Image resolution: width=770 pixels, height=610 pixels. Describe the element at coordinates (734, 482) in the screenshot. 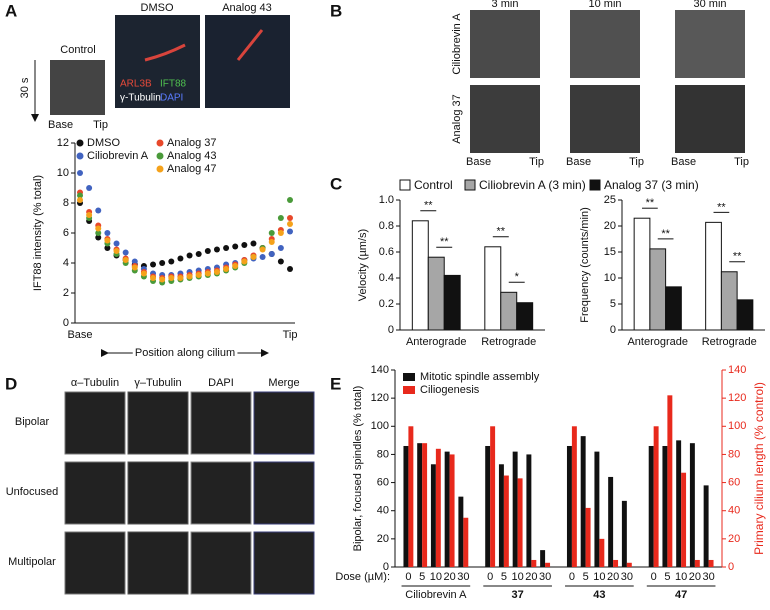

I see `y2-tick-label: 60` at that location.